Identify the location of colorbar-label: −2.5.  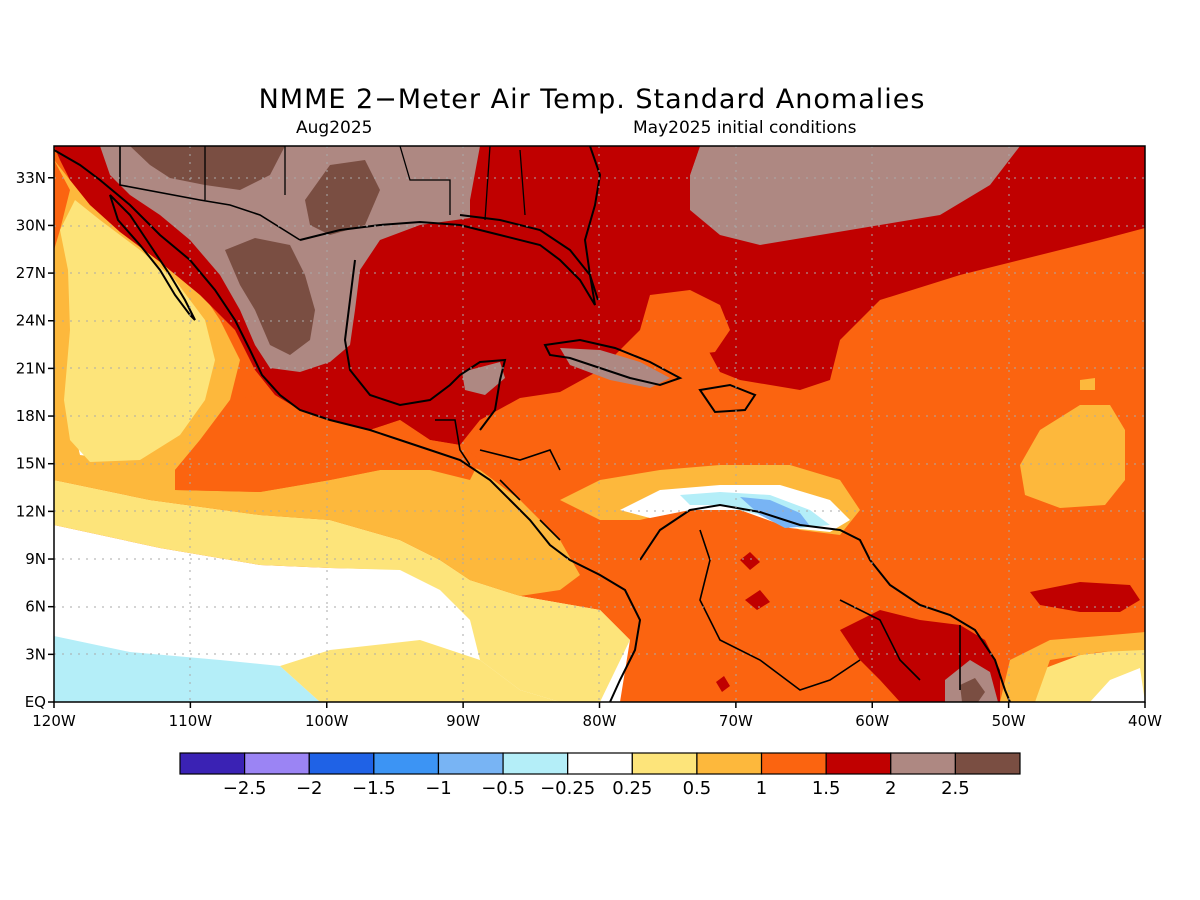
(245, 788).